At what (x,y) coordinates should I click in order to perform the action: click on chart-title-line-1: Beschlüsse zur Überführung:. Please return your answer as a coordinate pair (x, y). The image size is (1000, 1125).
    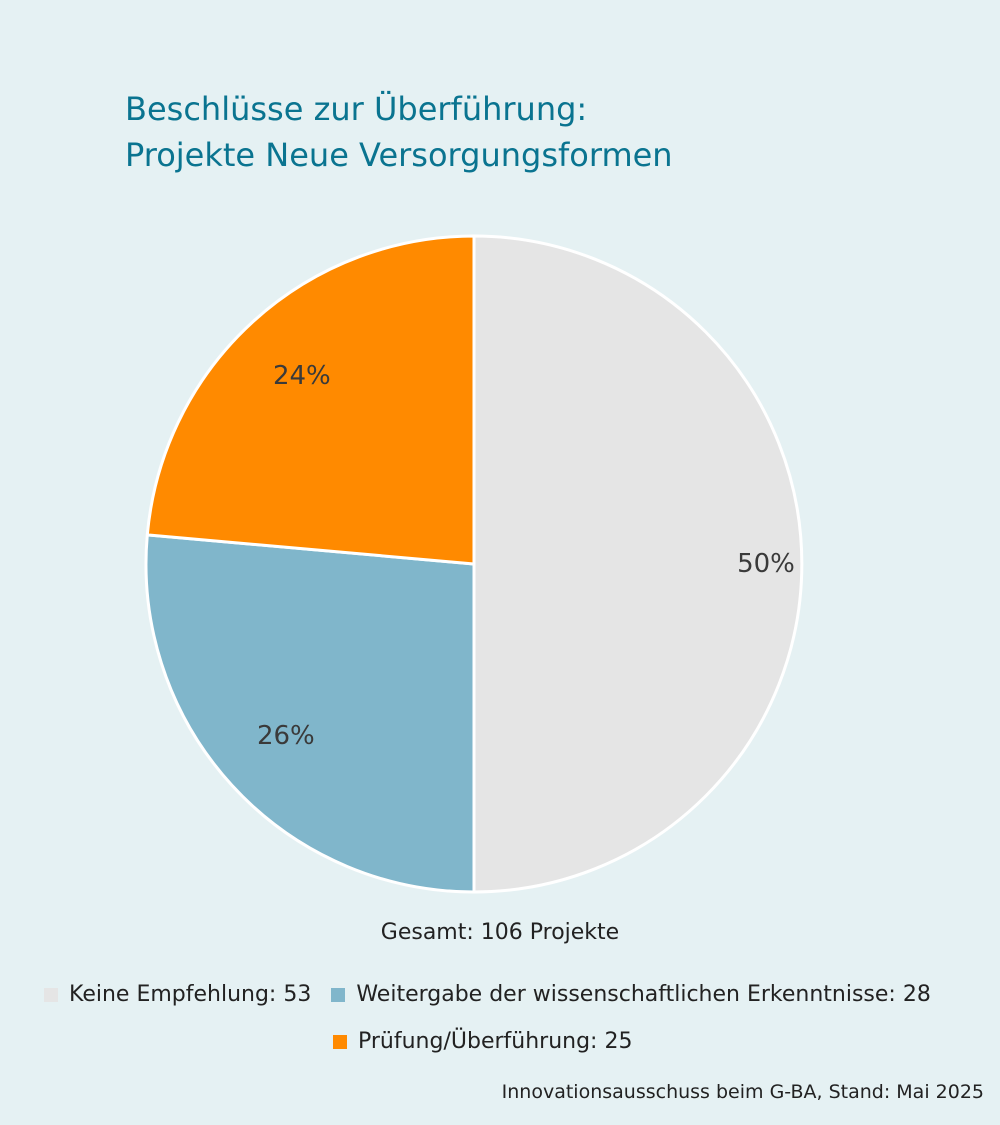
    Looking at the image, I should click on (356, 109).